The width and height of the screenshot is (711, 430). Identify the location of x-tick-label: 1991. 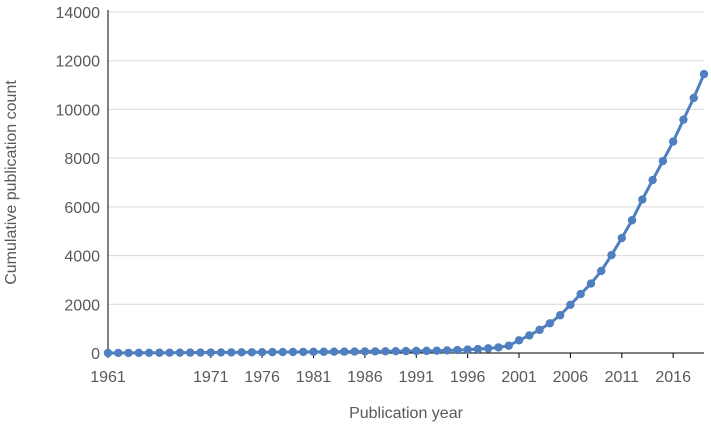
(416, 377).